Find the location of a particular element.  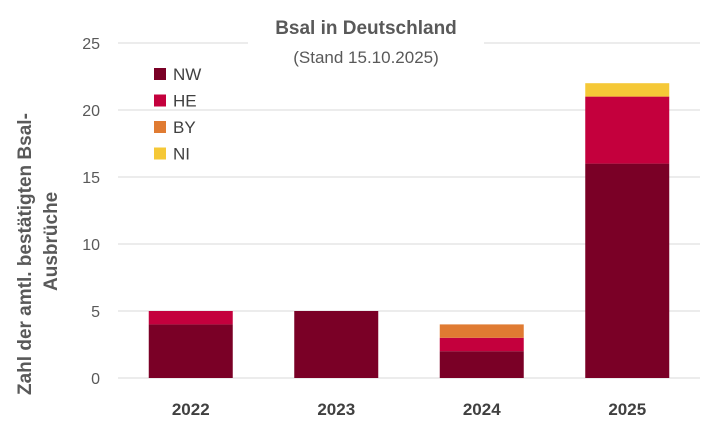

bar-2024-nw is located at coordinates (481, 364).